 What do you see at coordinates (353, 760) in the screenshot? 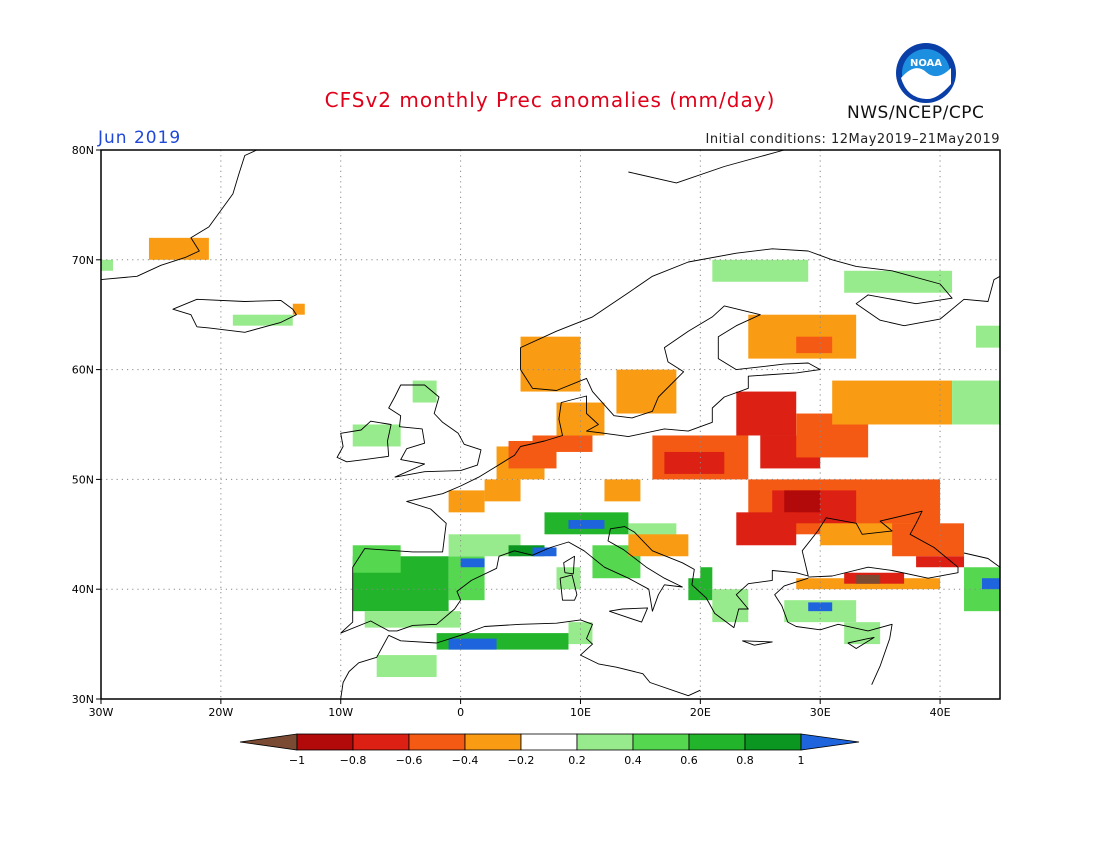
I see `colorbar-label: −0.8` at bounding box center [353, 760].